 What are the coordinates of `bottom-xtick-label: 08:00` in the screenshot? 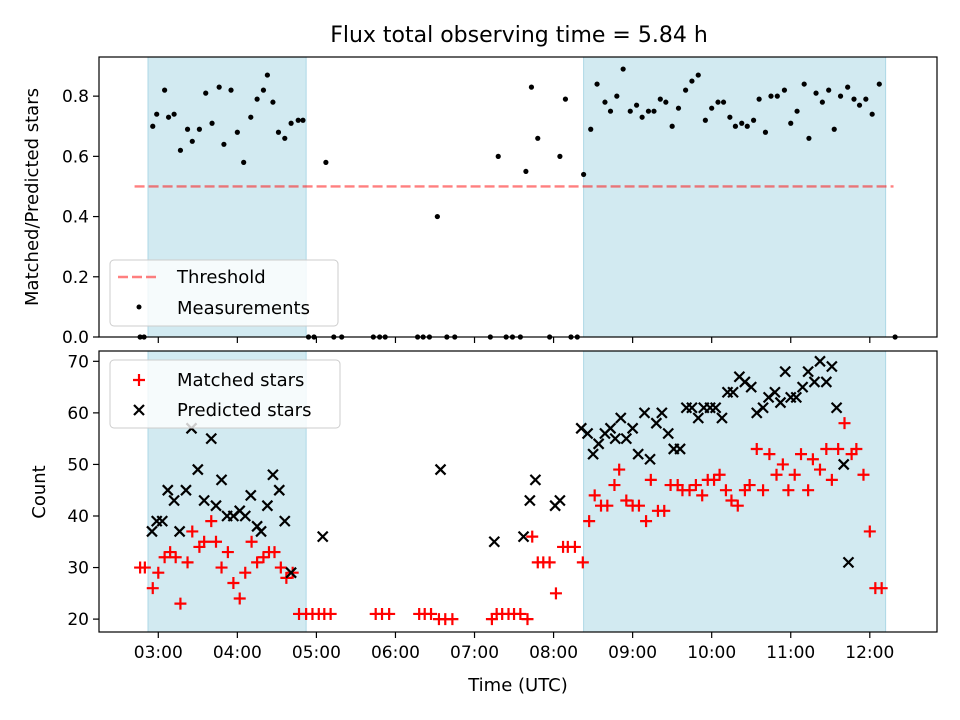 It's located at (553, 653).